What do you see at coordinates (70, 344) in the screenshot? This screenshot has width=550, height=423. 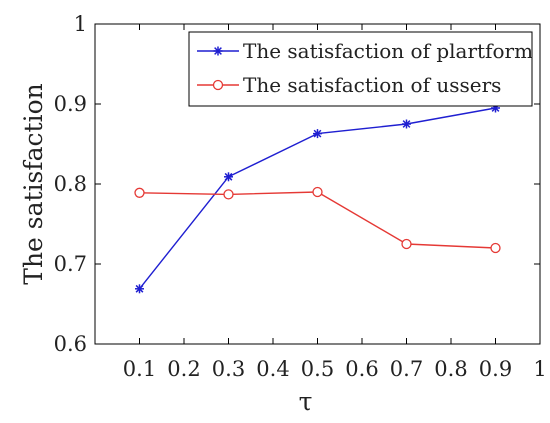 I see `y-tick-label: 0.6` at bounding box center [70, 344].